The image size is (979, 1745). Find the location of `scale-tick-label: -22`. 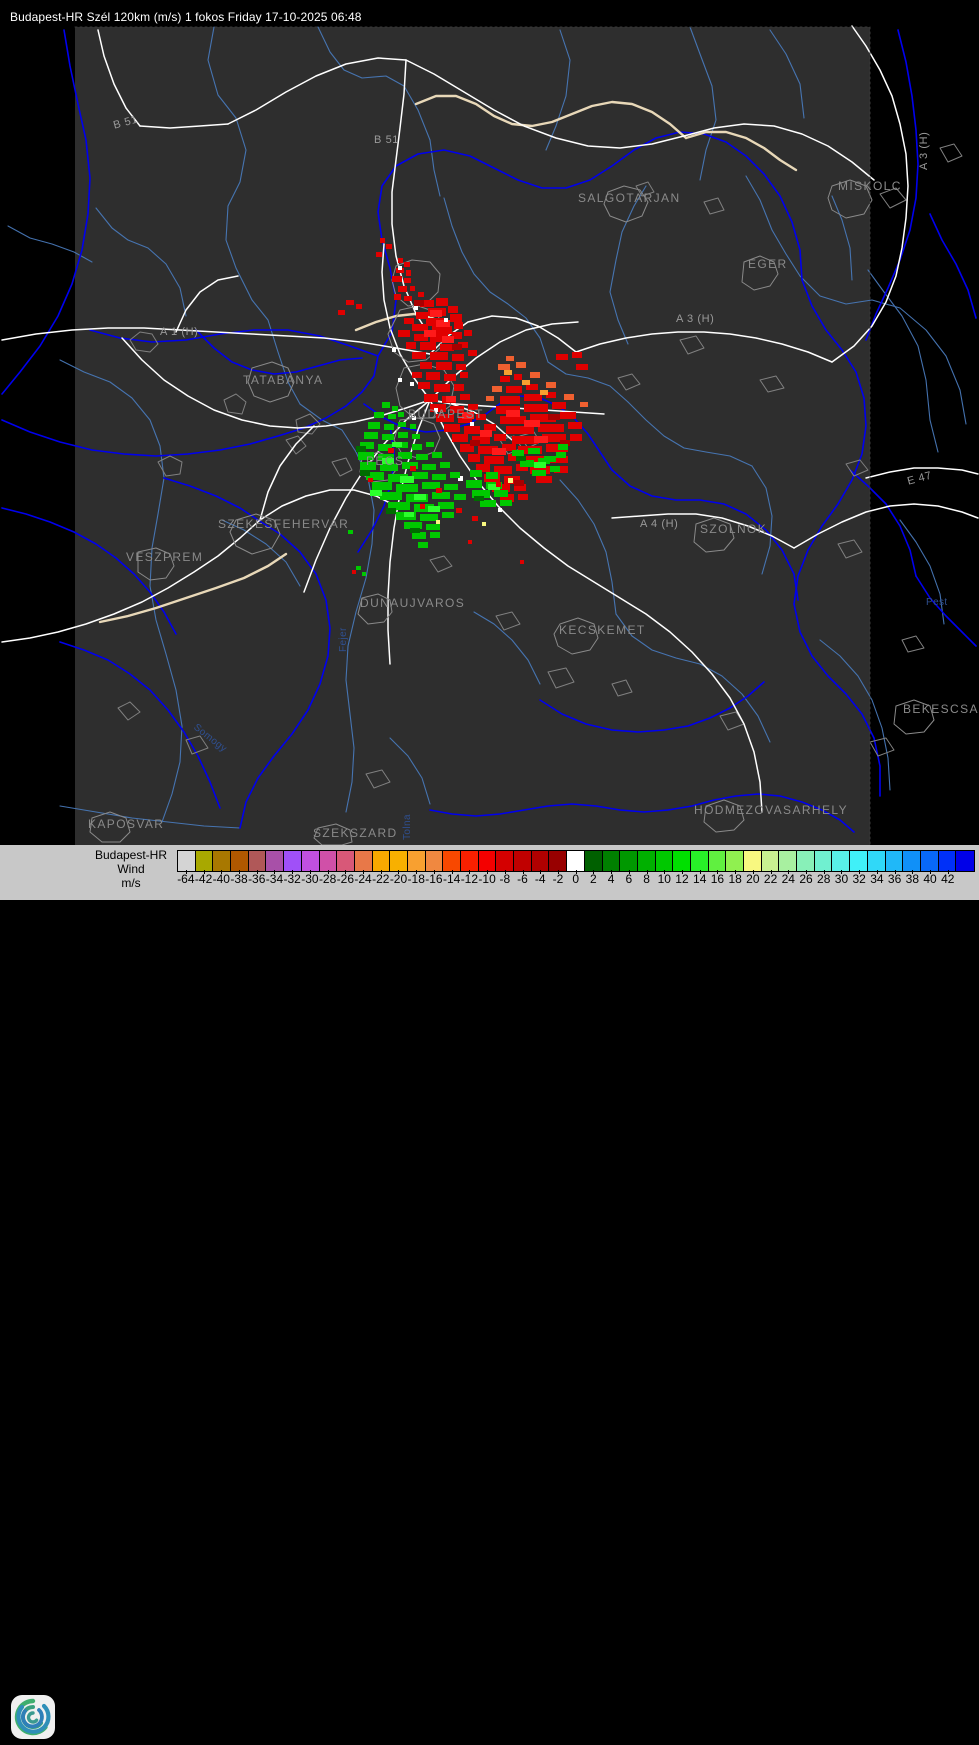

scale-tick-label: -22 is located at coordinates (381, 878).